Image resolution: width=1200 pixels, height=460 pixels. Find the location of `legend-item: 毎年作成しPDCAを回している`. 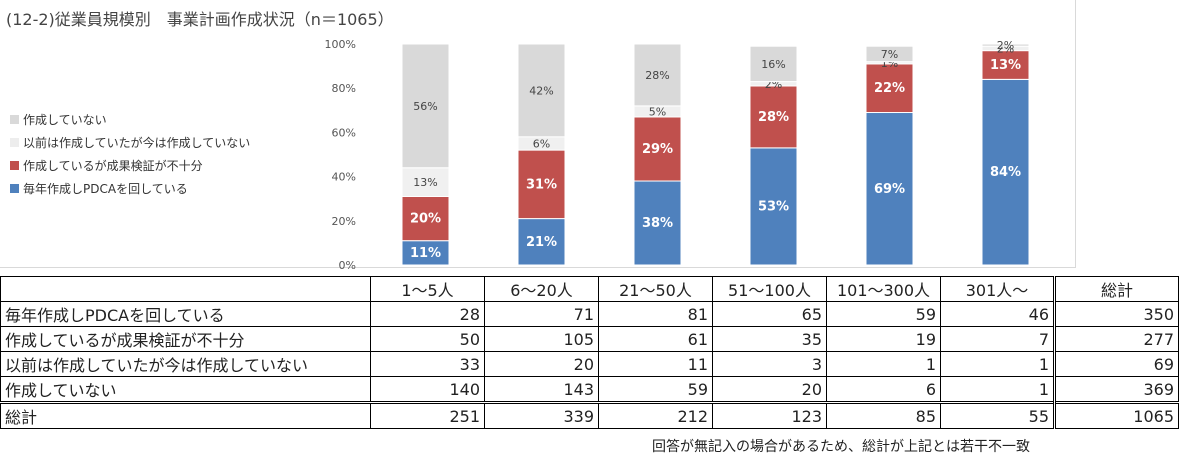

legend-item: 毎年作成しPDCAを回している is located at coordinates (130, 188).